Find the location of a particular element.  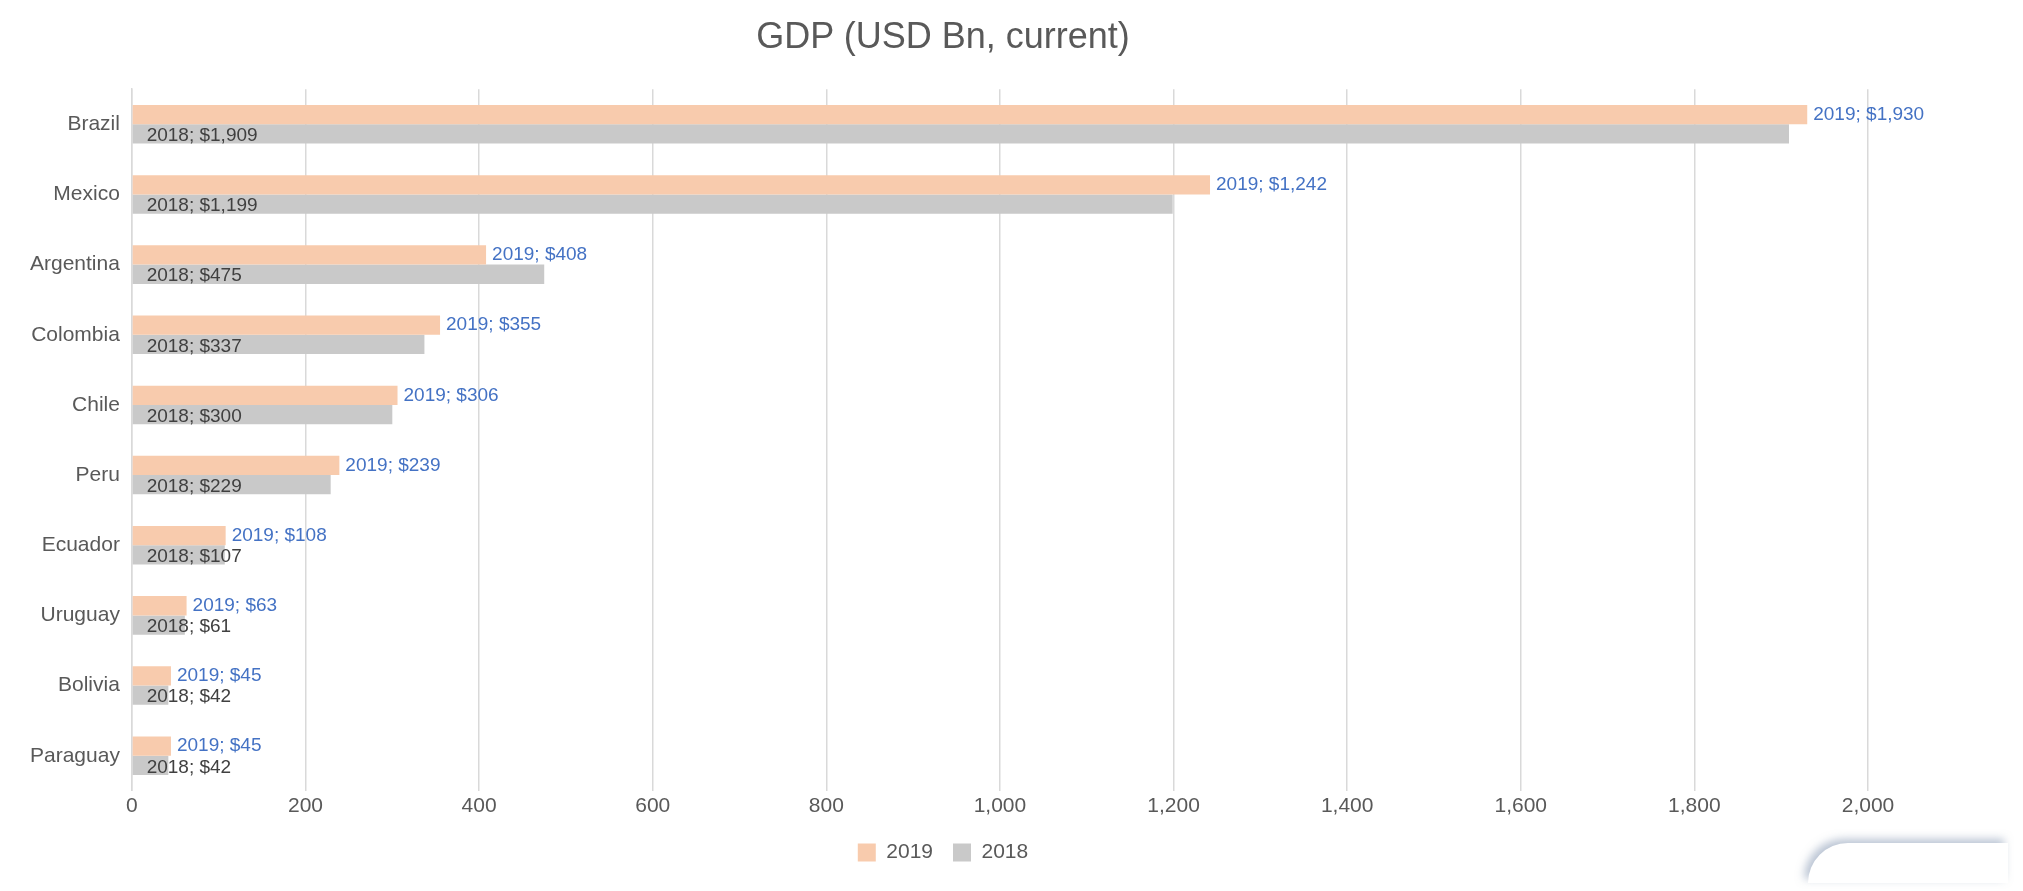

x-tick-label: 200 is located at coordinates (305, 805).